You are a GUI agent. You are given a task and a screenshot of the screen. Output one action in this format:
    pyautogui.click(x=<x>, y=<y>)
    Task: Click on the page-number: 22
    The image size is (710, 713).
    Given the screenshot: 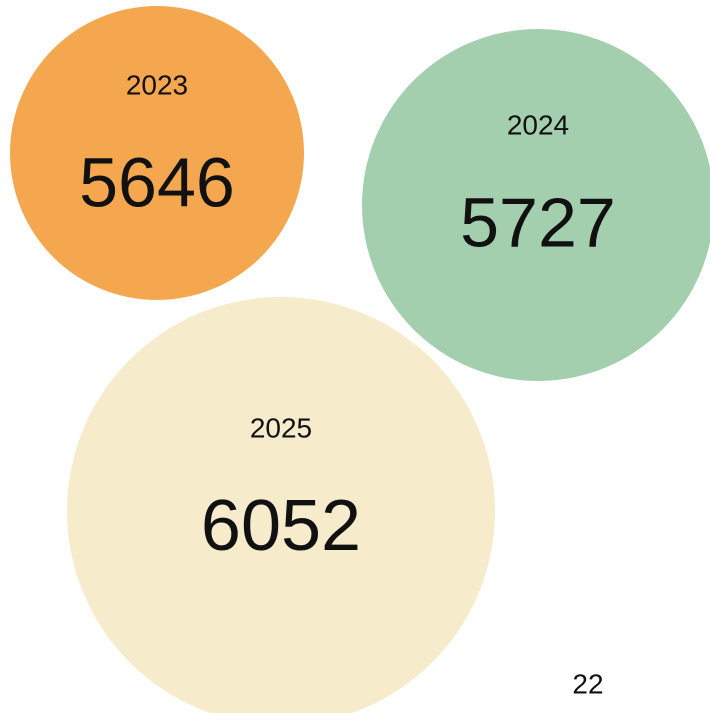 What is the action you would take?
    pyautogui.click(x=587, y=683)
    